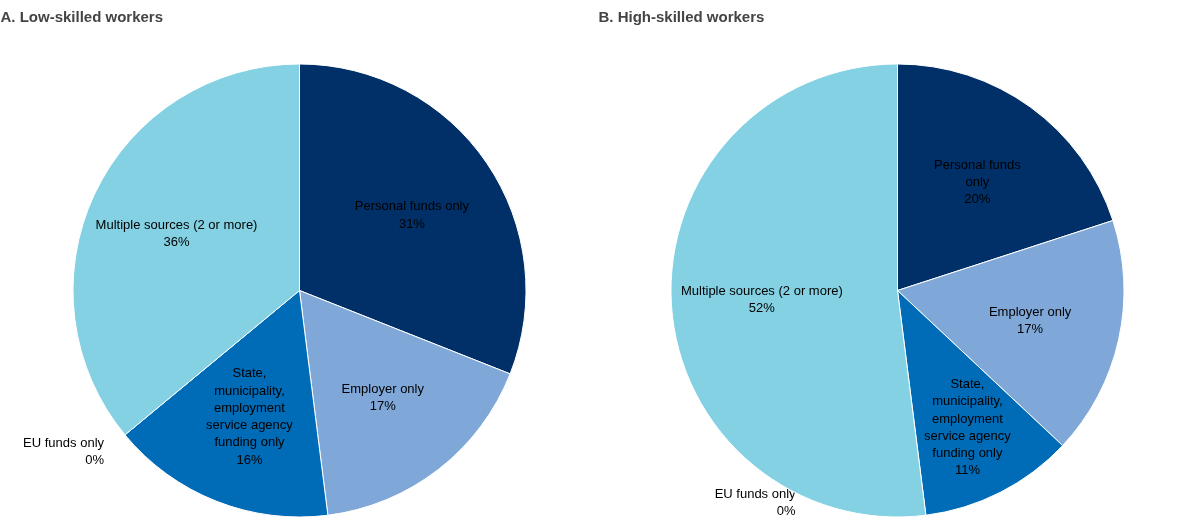  What do you see at coordinates (762, 308) in the screenshot?
I see `data-label: 52%` at bounding box center [762, 308].